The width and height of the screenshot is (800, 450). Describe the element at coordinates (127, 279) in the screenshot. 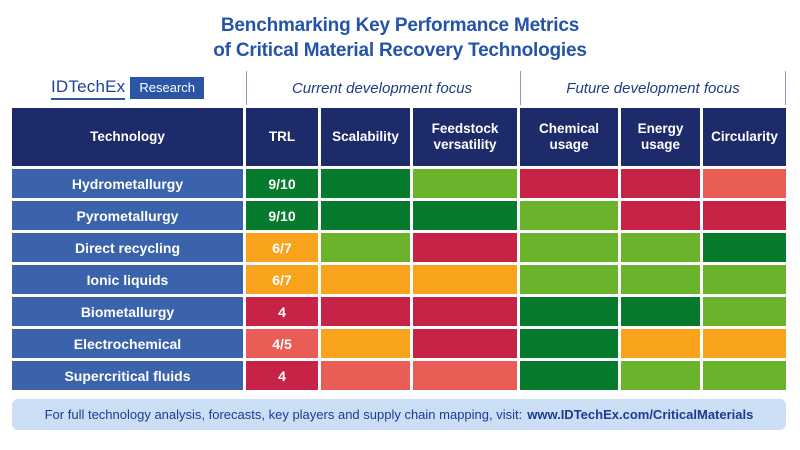

I see `technology-label: Ionic liquids` at that location.